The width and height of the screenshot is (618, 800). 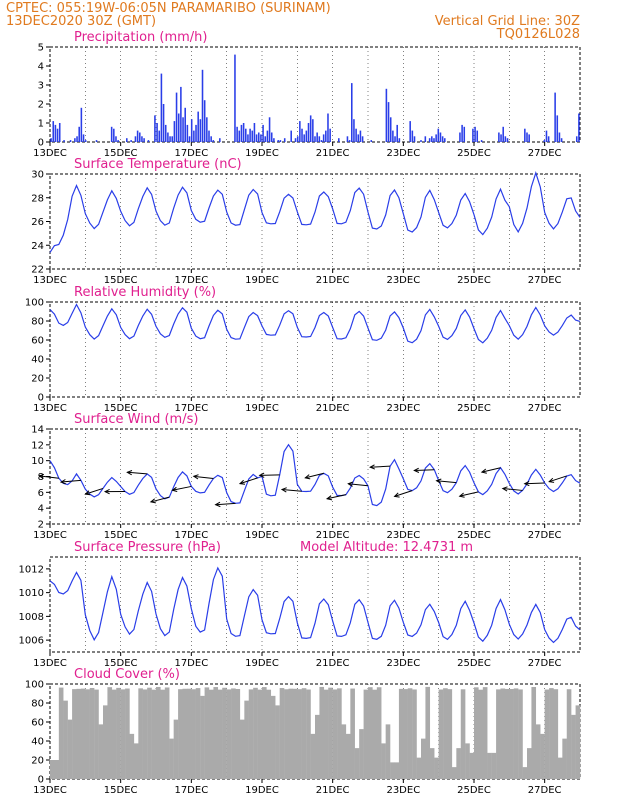 I want to click on pres-title: Surface Pressure (hPa), so click(x=147, y=547).